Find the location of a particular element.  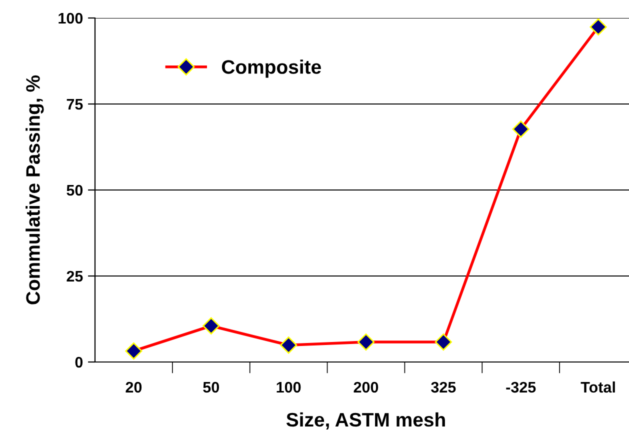

legend-label: Composite is located at coordinates (271, 69).